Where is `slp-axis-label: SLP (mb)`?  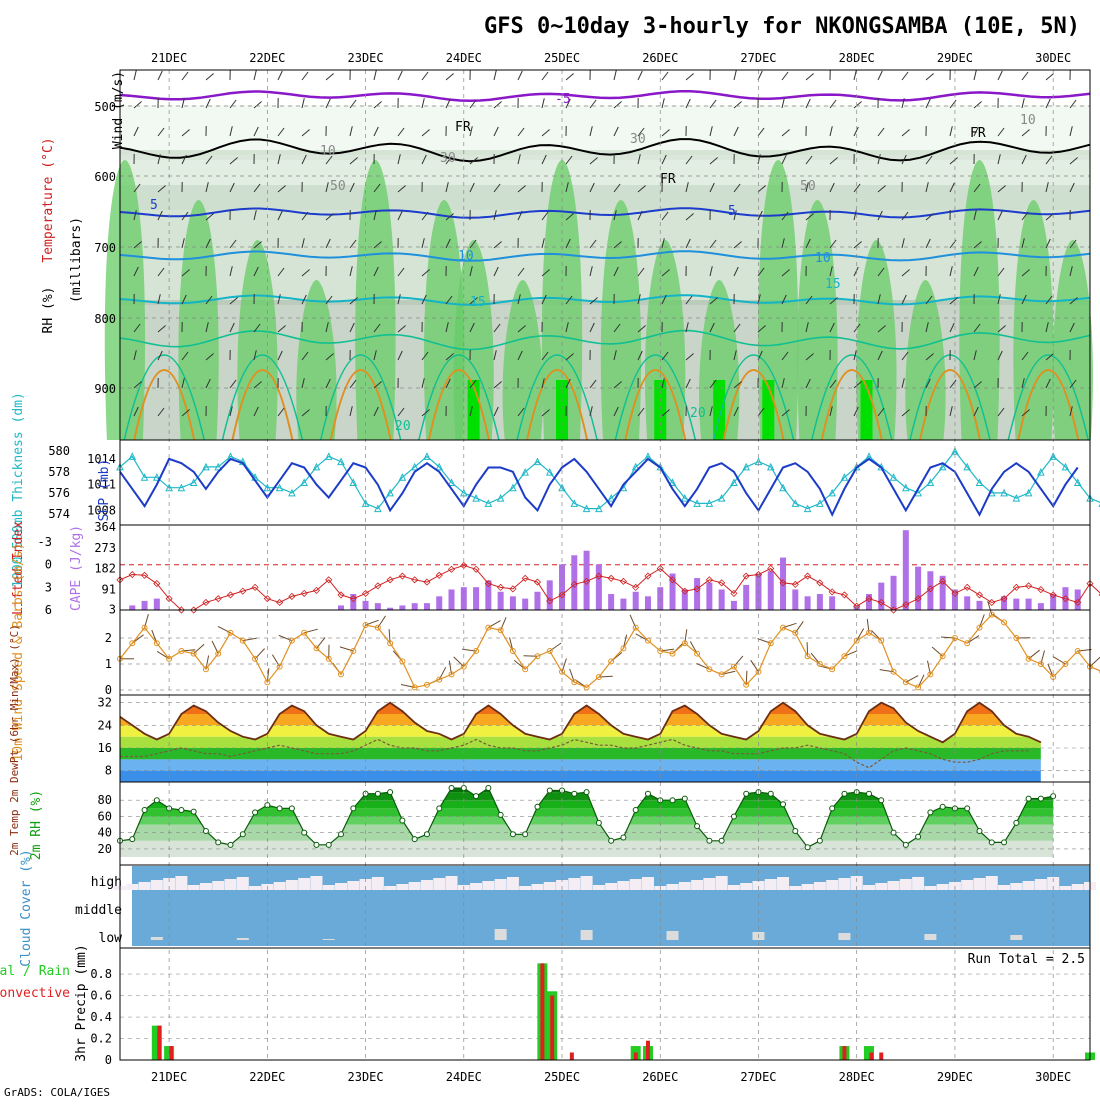 slp-axis-label: SLP (mb) is located at coordinates (104, 490).